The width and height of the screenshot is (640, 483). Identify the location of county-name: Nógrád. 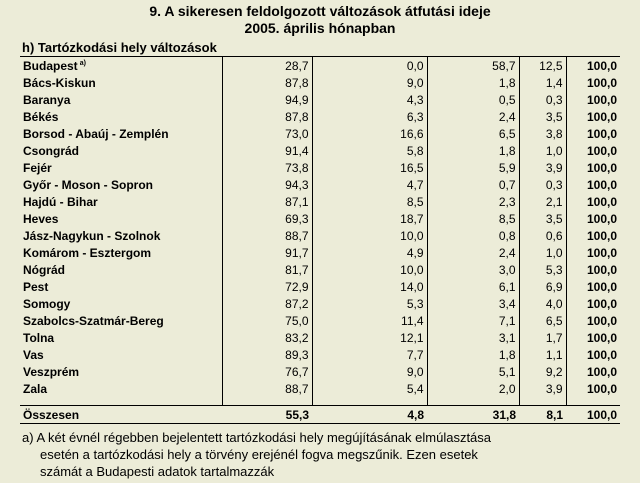
(44, 269).